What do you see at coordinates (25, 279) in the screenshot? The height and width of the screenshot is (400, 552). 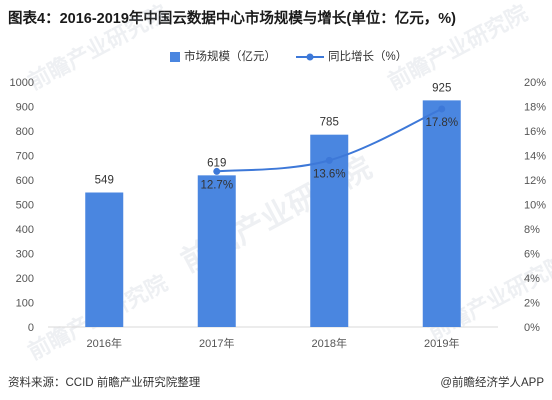 I see `y-left-tick-label: 200` at bounding box center [25, 279].